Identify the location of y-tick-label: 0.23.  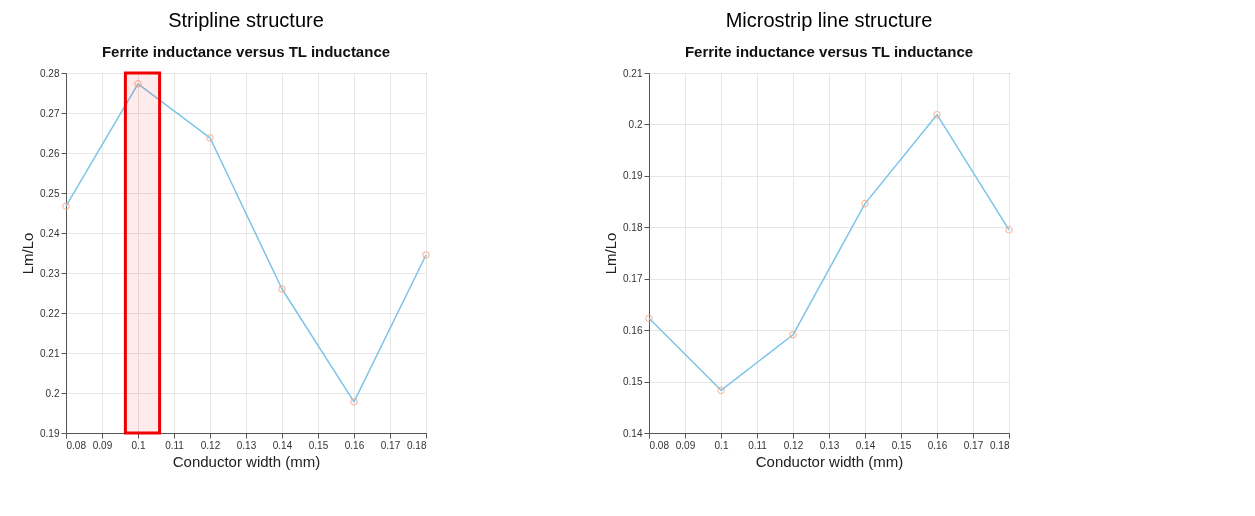
(50, 273).